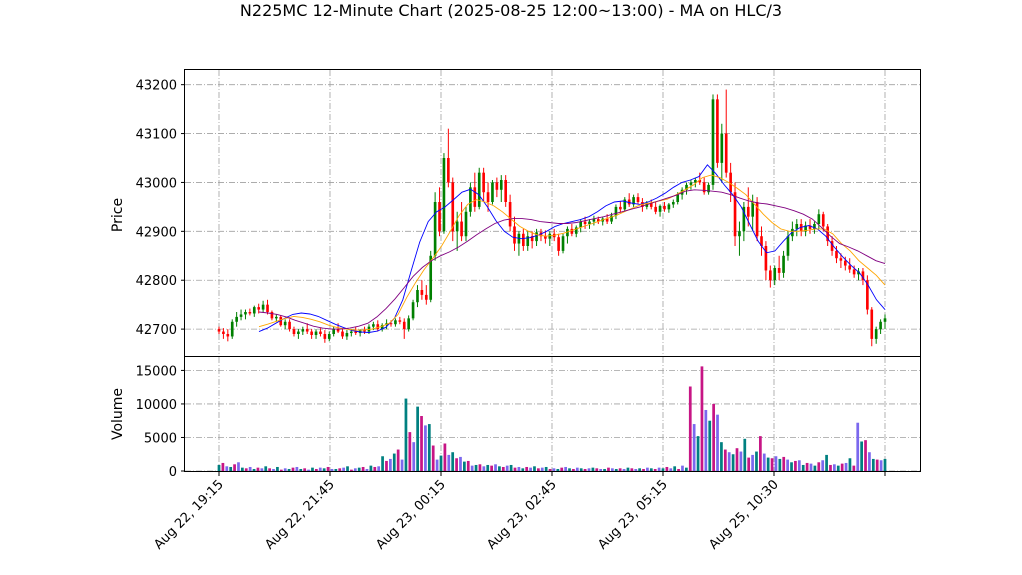 The image size is (1022, 575). I want to click on volume-tick-label: 5000, so click(160, 438).